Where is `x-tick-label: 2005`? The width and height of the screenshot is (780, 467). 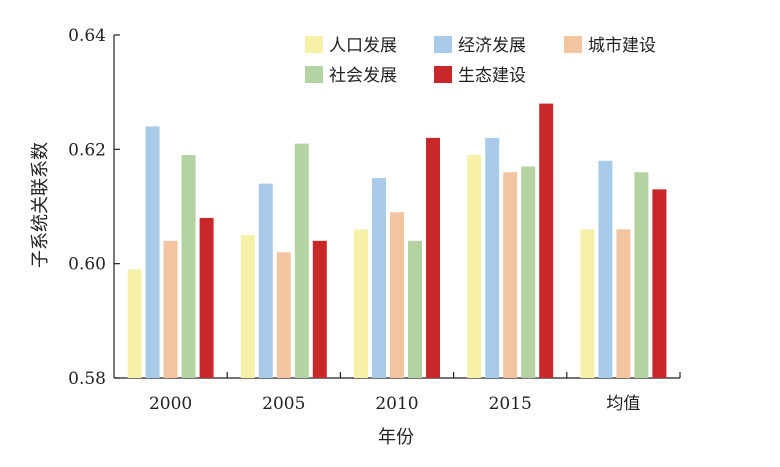
x-tick-label: 2005 is located at coordinates (283, 404).